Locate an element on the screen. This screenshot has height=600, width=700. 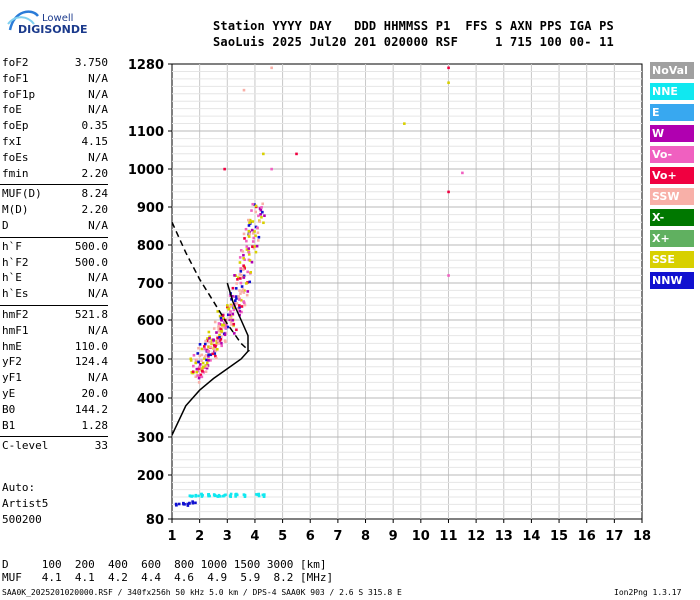
param-row: yF2 124.4 is located at coordinates (54, 362).